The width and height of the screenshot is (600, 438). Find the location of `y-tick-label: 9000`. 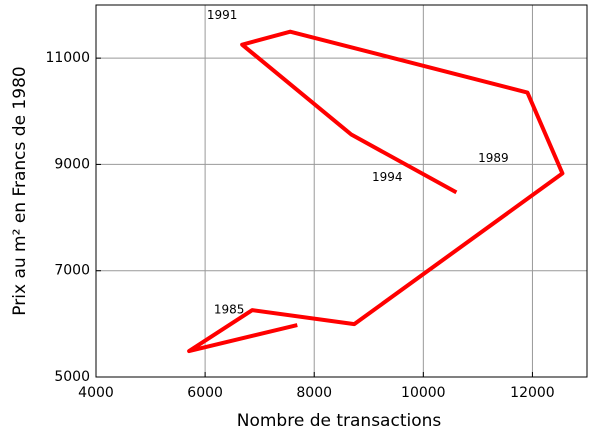

y-tick-label: 9000 is located at coordinates (72, 164).